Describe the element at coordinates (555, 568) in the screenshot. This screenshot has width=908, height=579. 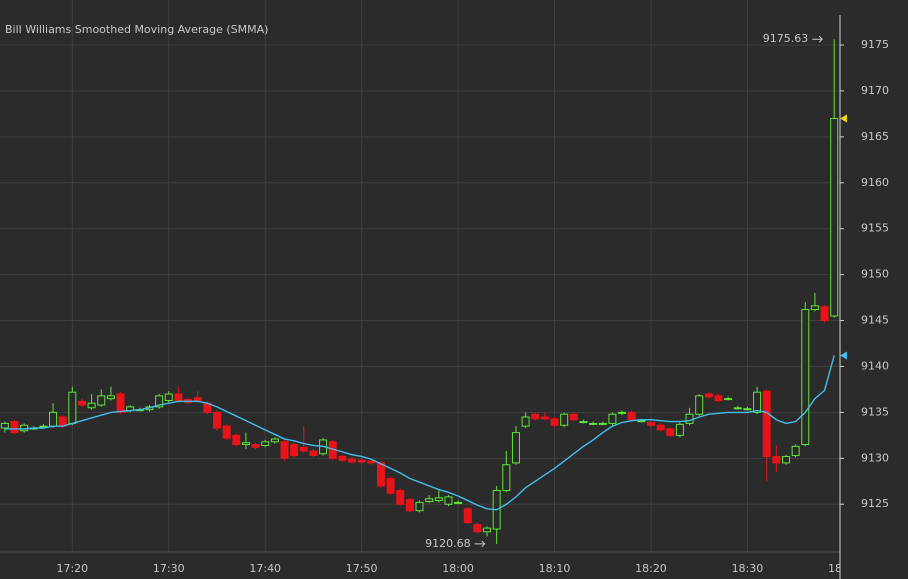
I see `x-tick-label: 18:10` at that location.